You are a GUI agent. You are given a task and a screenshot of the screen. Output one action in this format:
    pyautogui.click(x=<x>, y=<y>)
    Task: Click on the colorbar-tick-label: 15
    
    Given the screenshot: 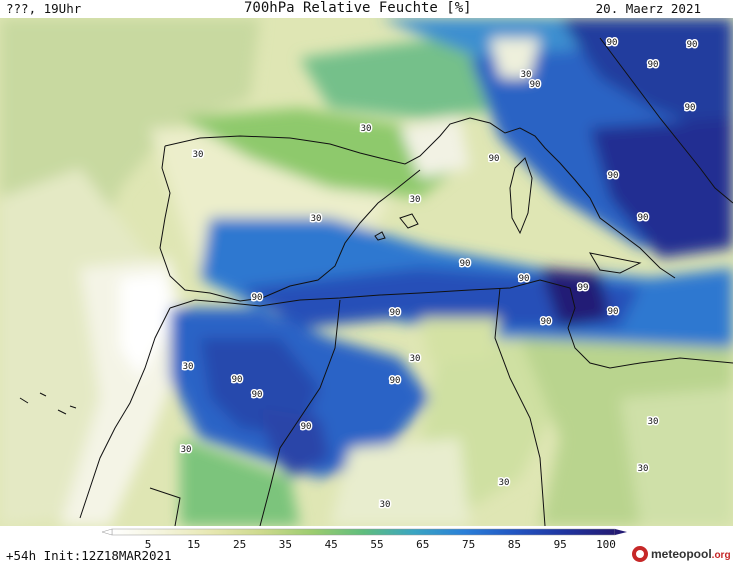 What is the action you would take?
    pyautogui.click(x=193, y=544)
    